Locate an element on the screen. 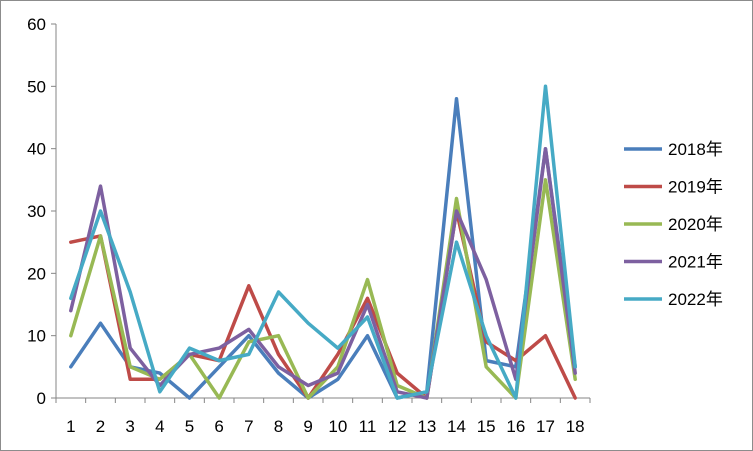 This screenshot has height=451, width=753. x-tick-label: 13 is located at coordinates (426, 426).